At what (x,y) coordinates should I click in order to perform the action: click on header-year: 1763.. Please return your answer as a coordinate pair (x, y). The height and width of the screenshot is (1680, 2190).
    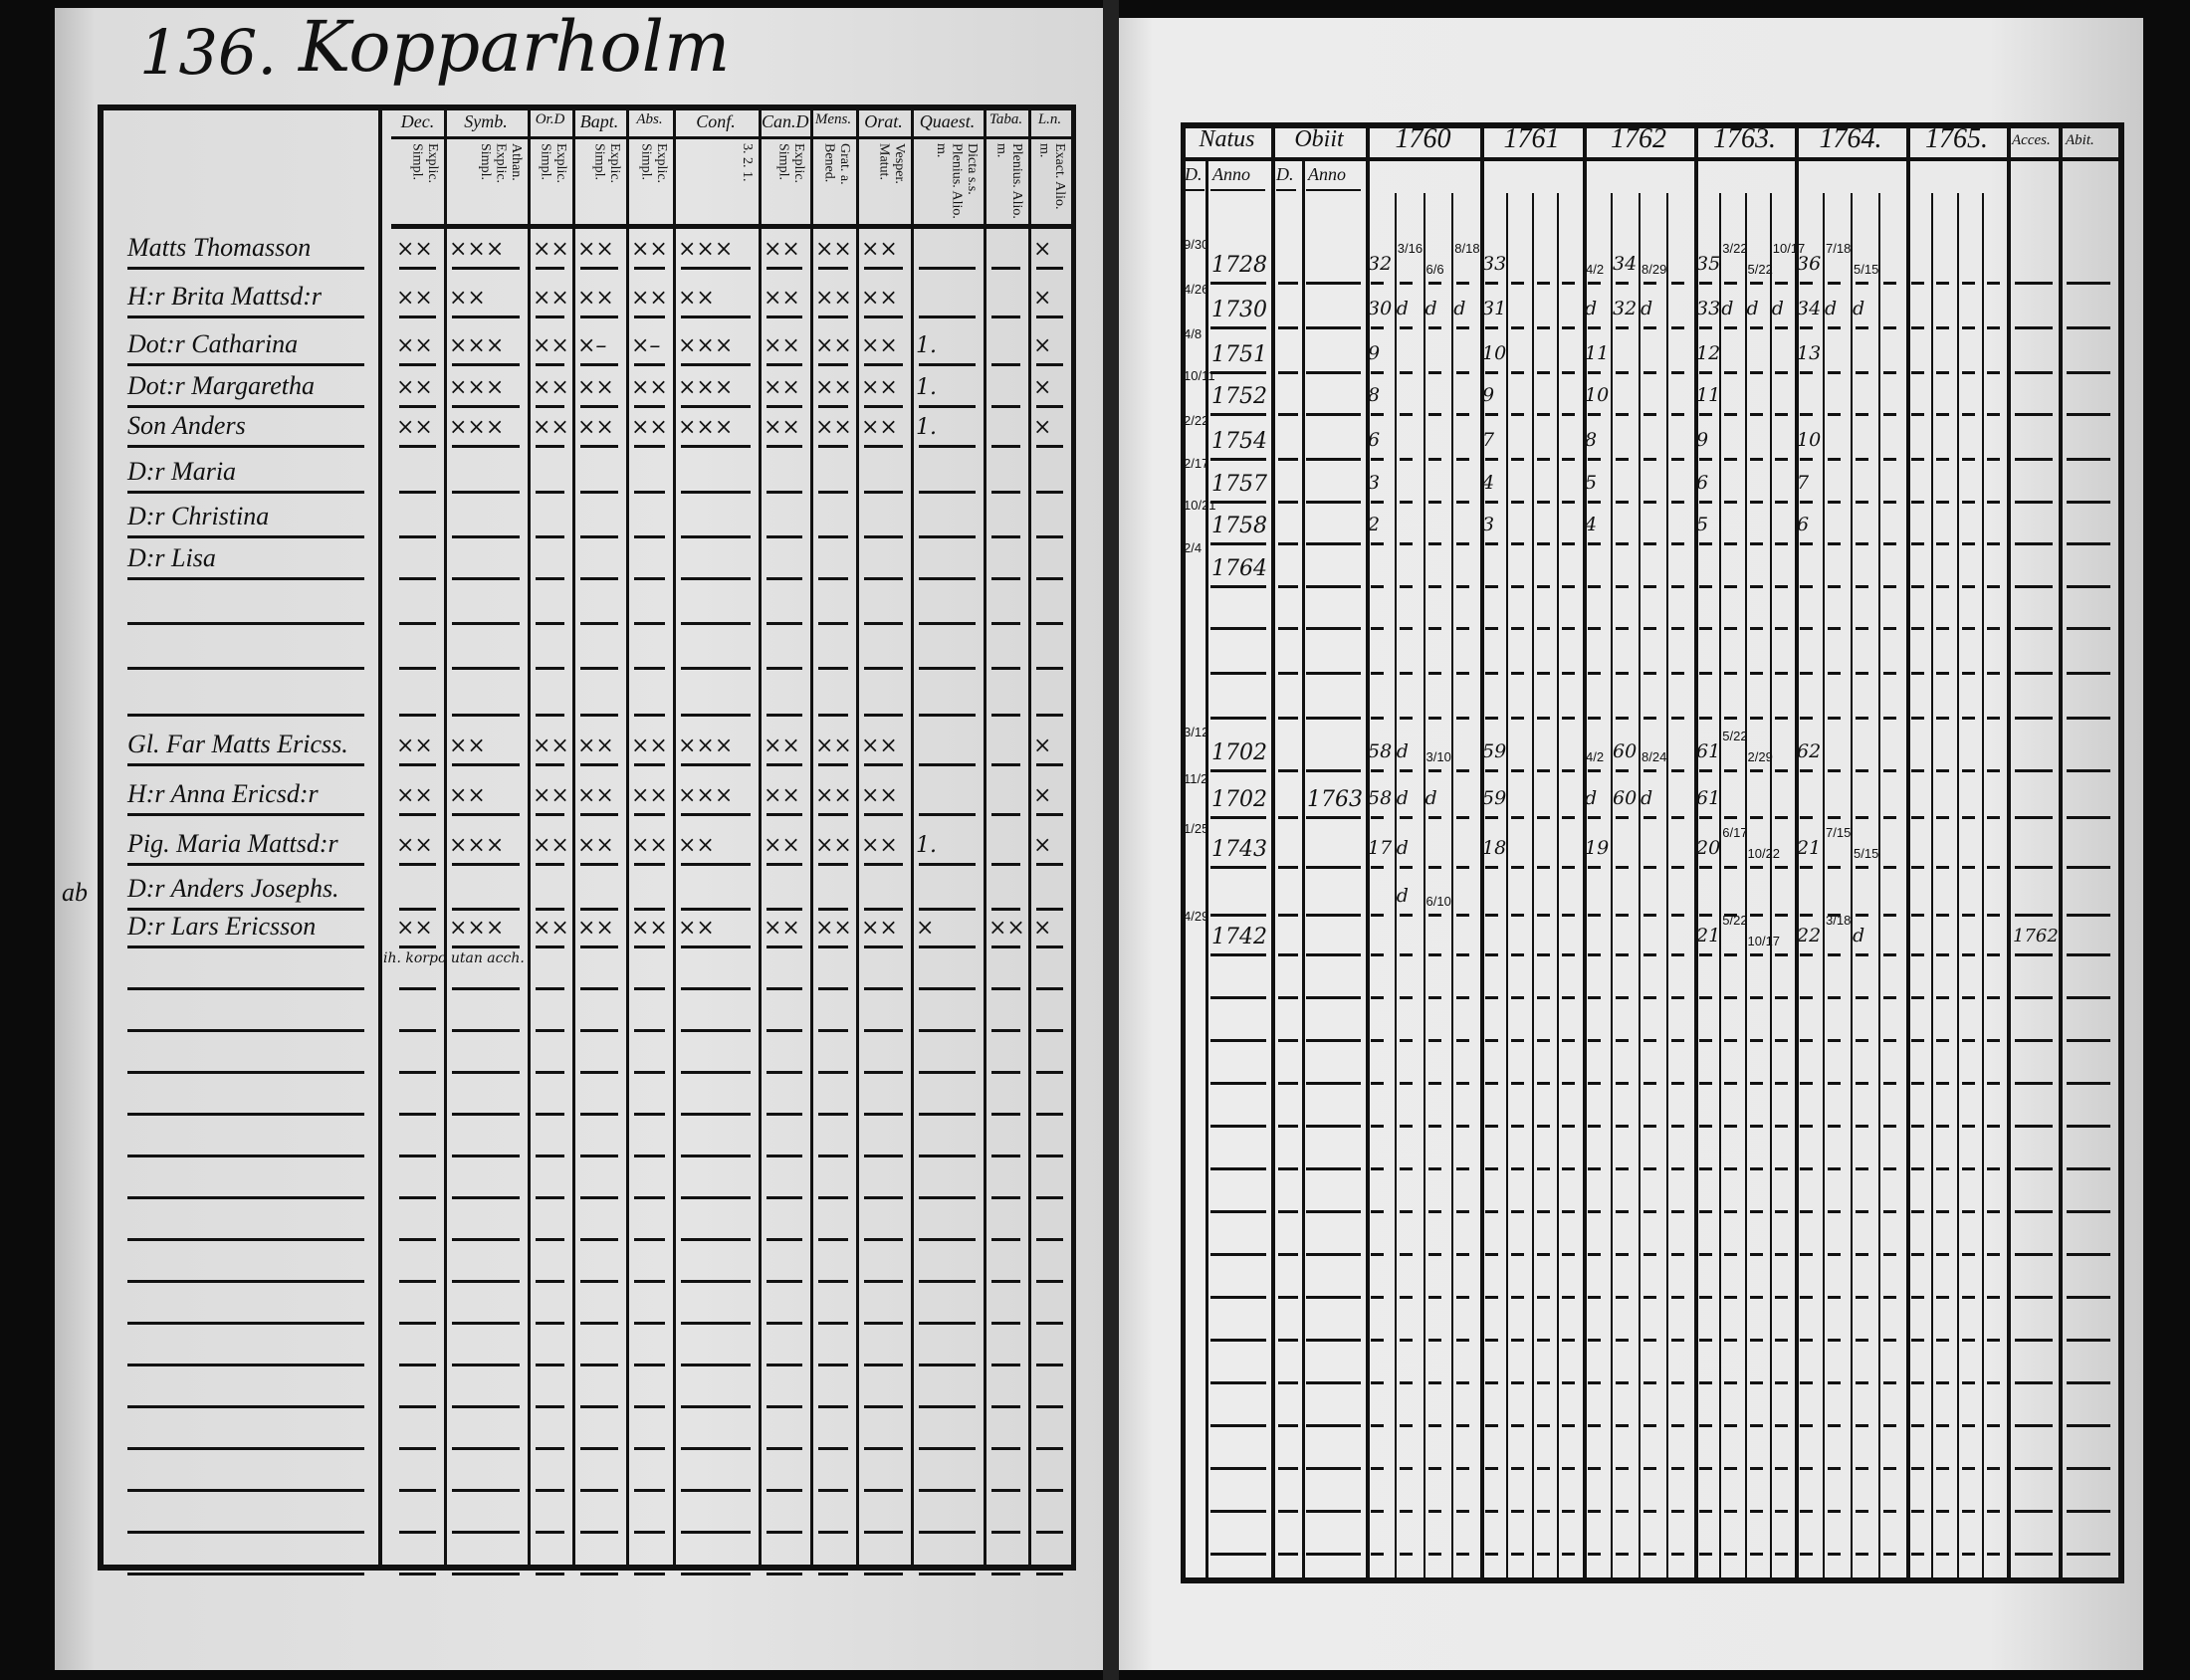
    Looking at the image, I should click on (1744, 138).